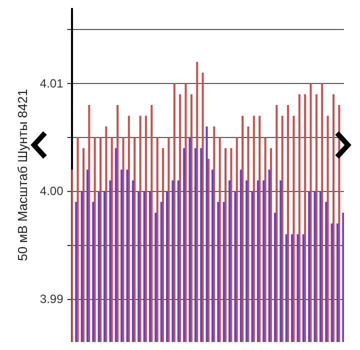  What do you see at coordinates (22, 175) in the screenshot?
I see `y-axis-title: 50 мВ Масштаб Шунты 8421` at bounding box center [22, 175].